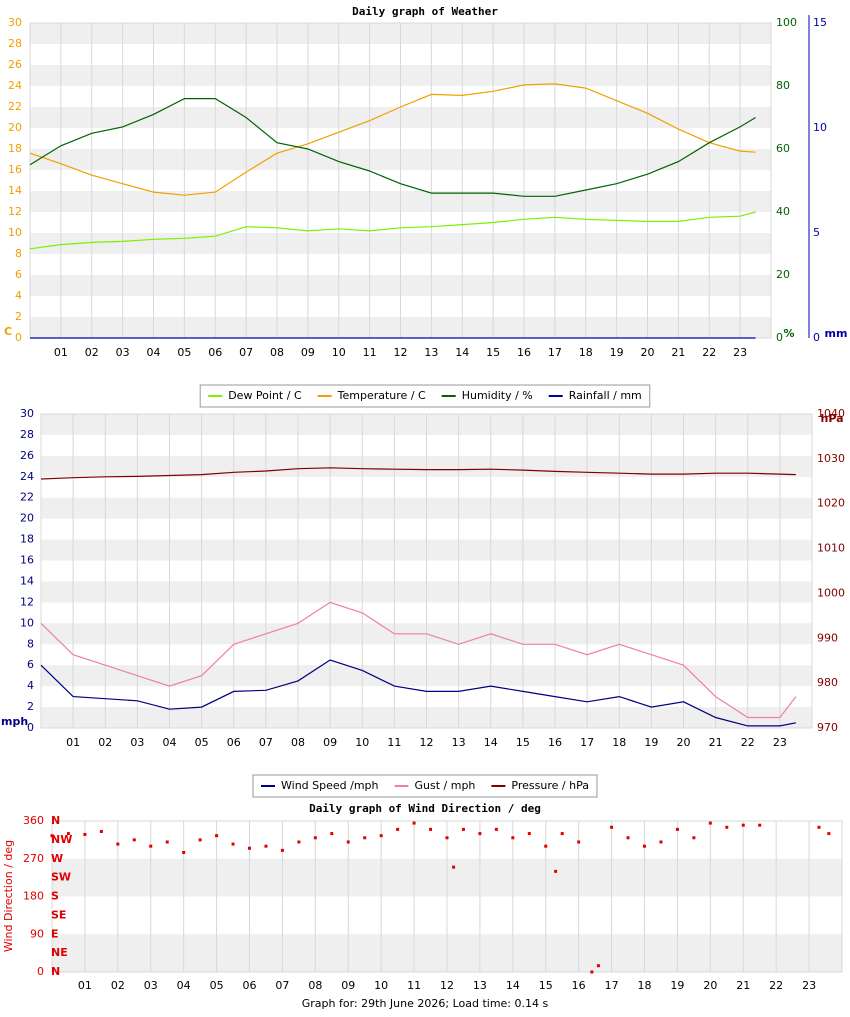 The height and width of the screenshot is (1017, 850). I want to click on compass-label: E, so click(55, 933).